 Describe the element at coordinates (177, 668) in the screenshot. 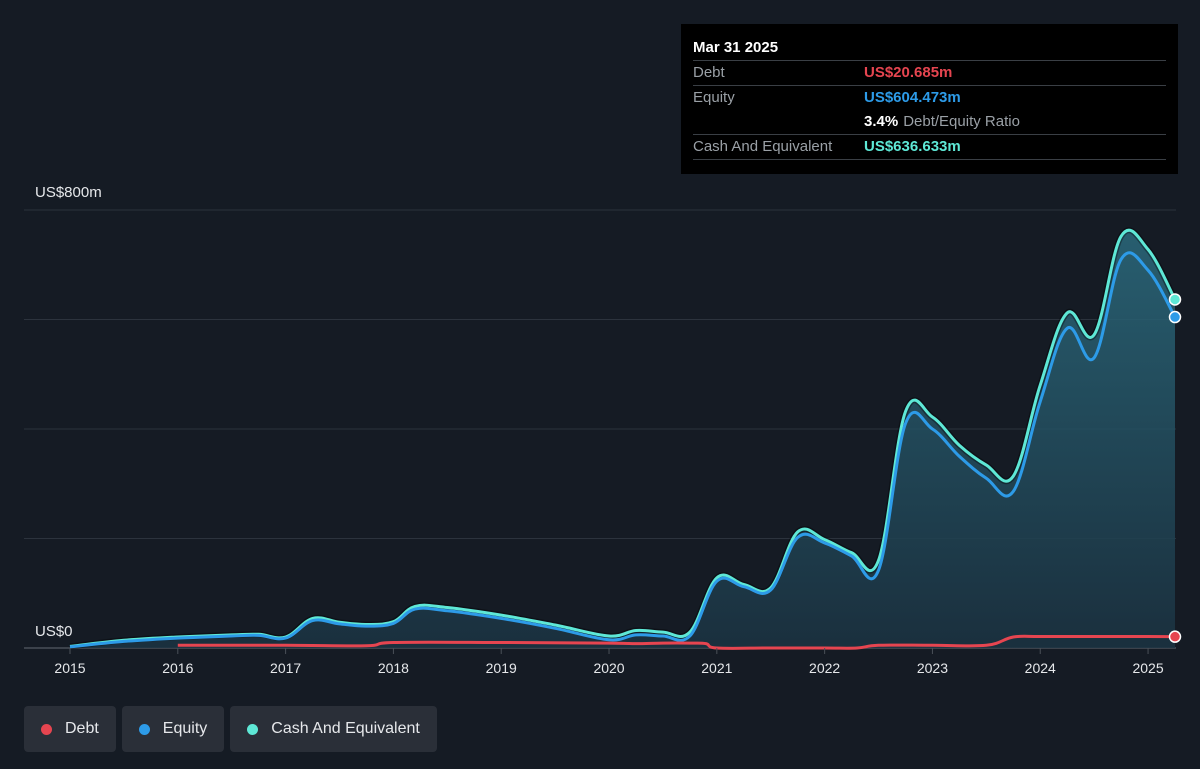

I see `x-tick-label: 2016` at that location.